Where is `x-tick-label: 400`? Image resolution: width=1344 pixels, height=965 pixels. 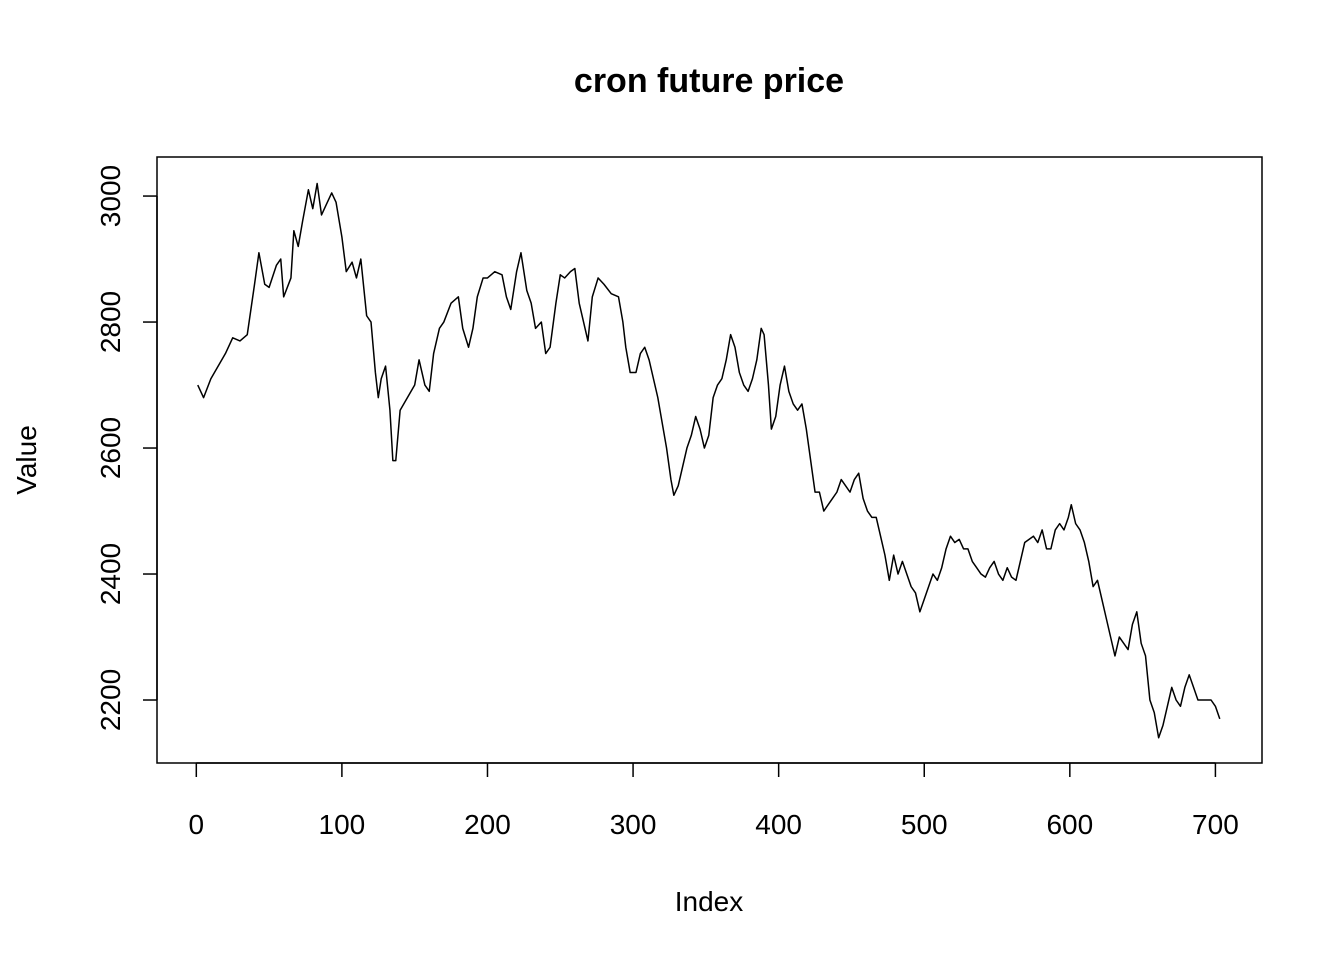 x-tick-label: 400 is located at coordinates (778, 824).